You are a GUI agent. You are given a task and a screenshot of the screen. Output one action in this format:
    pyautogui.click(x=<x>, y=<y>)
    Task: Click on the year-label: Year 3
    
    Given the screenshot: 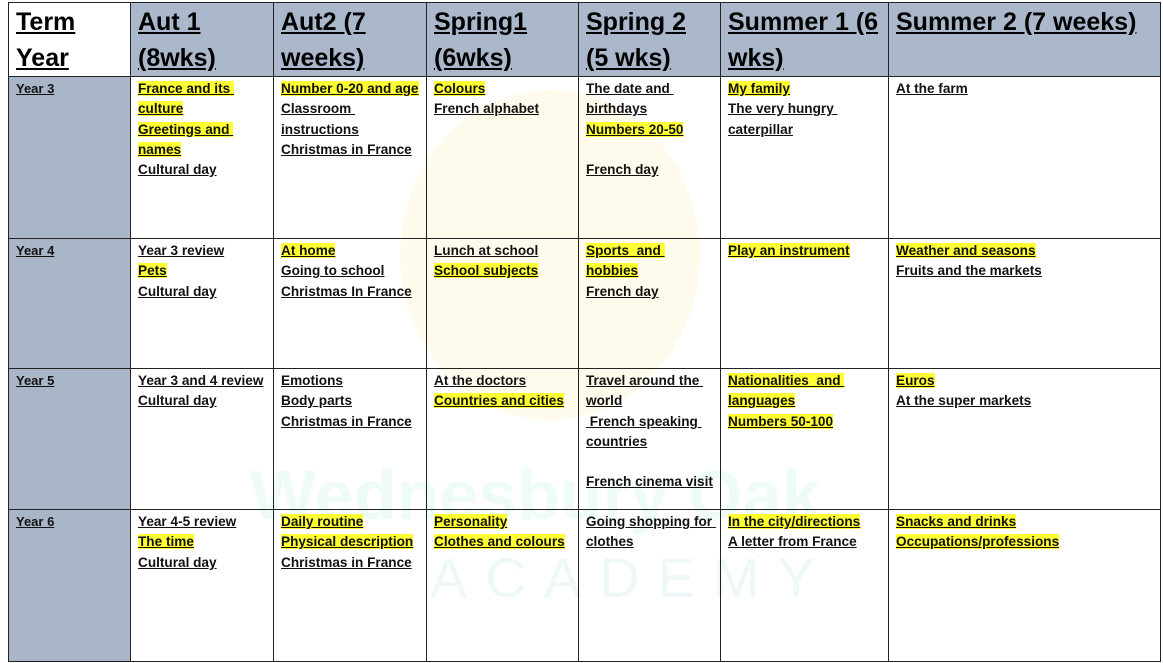 What is the action you would take?
    pyautogui.click(x=35, y=88)
    